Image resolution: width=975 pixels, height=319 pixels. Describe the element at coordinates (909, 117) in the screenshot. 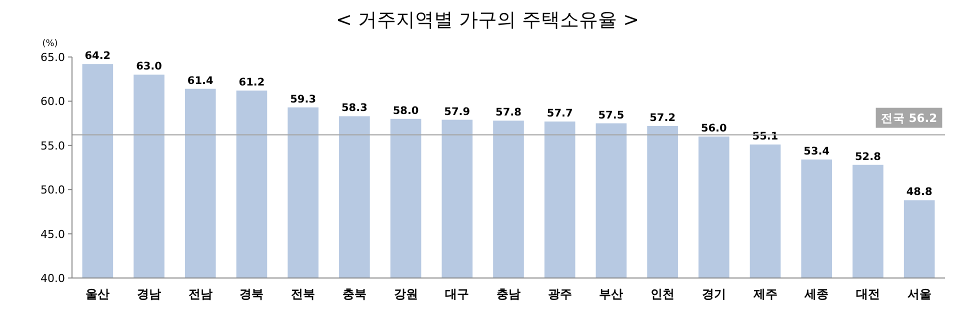

I see `ref-line-label: 전국 56.2` at that location.